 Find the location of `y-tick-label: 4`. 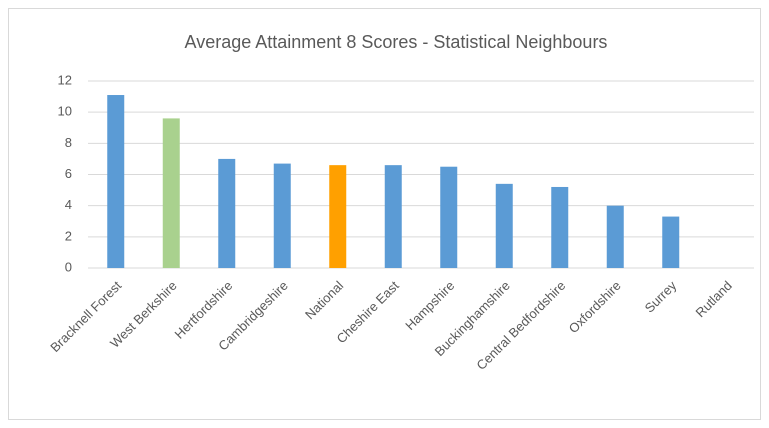

y-tick-label: 4 is located at coordinates (68, 204).